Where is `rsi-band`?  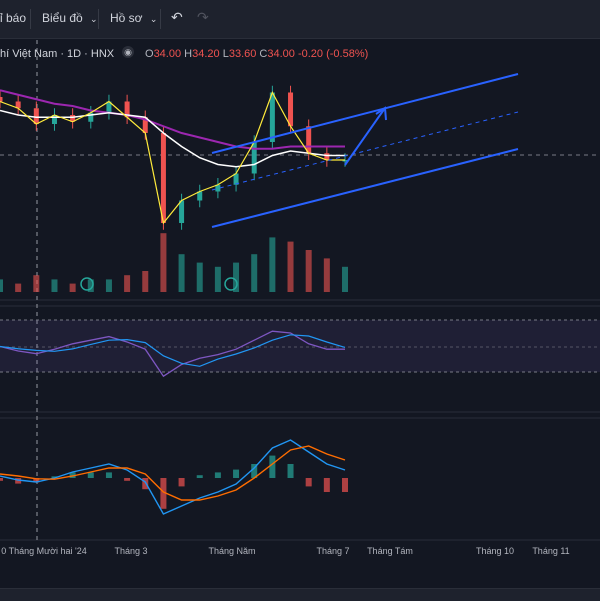
rsi-band is located at coordinates (300, 346).